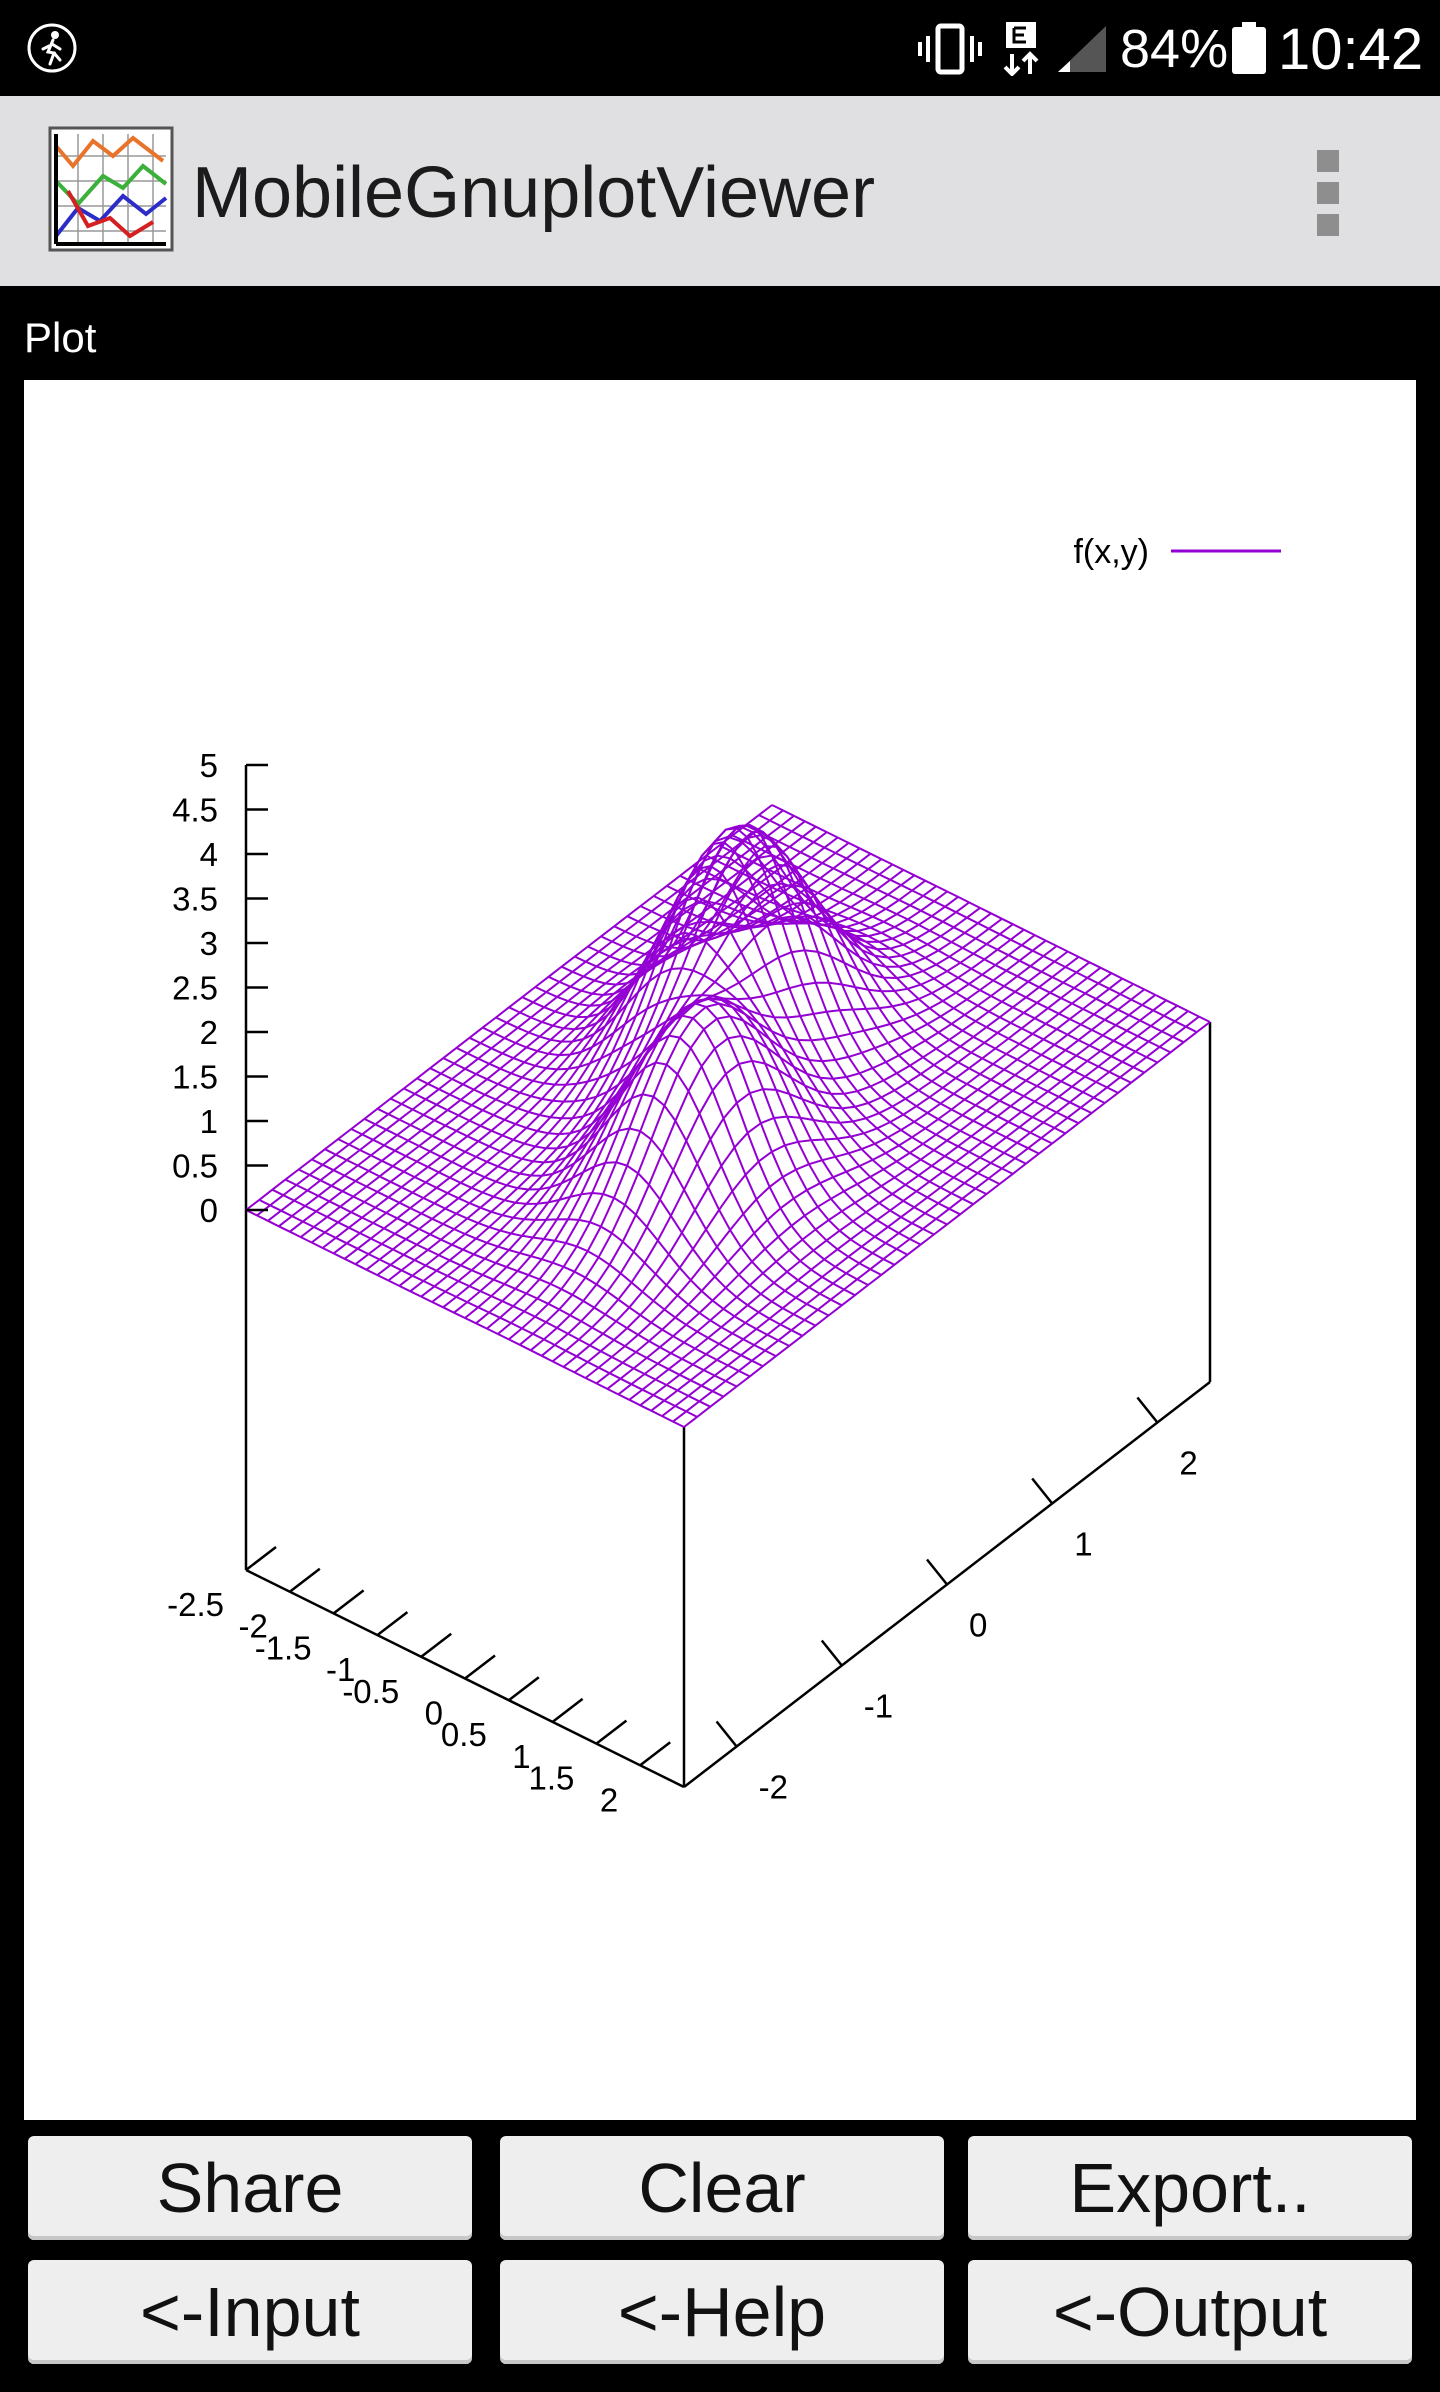 The height and width of the screenshot is (2392, 1440). Describe the element at coordinates (209, 1121) in the screenshot. I see `z-tick-label: 1` at that location.